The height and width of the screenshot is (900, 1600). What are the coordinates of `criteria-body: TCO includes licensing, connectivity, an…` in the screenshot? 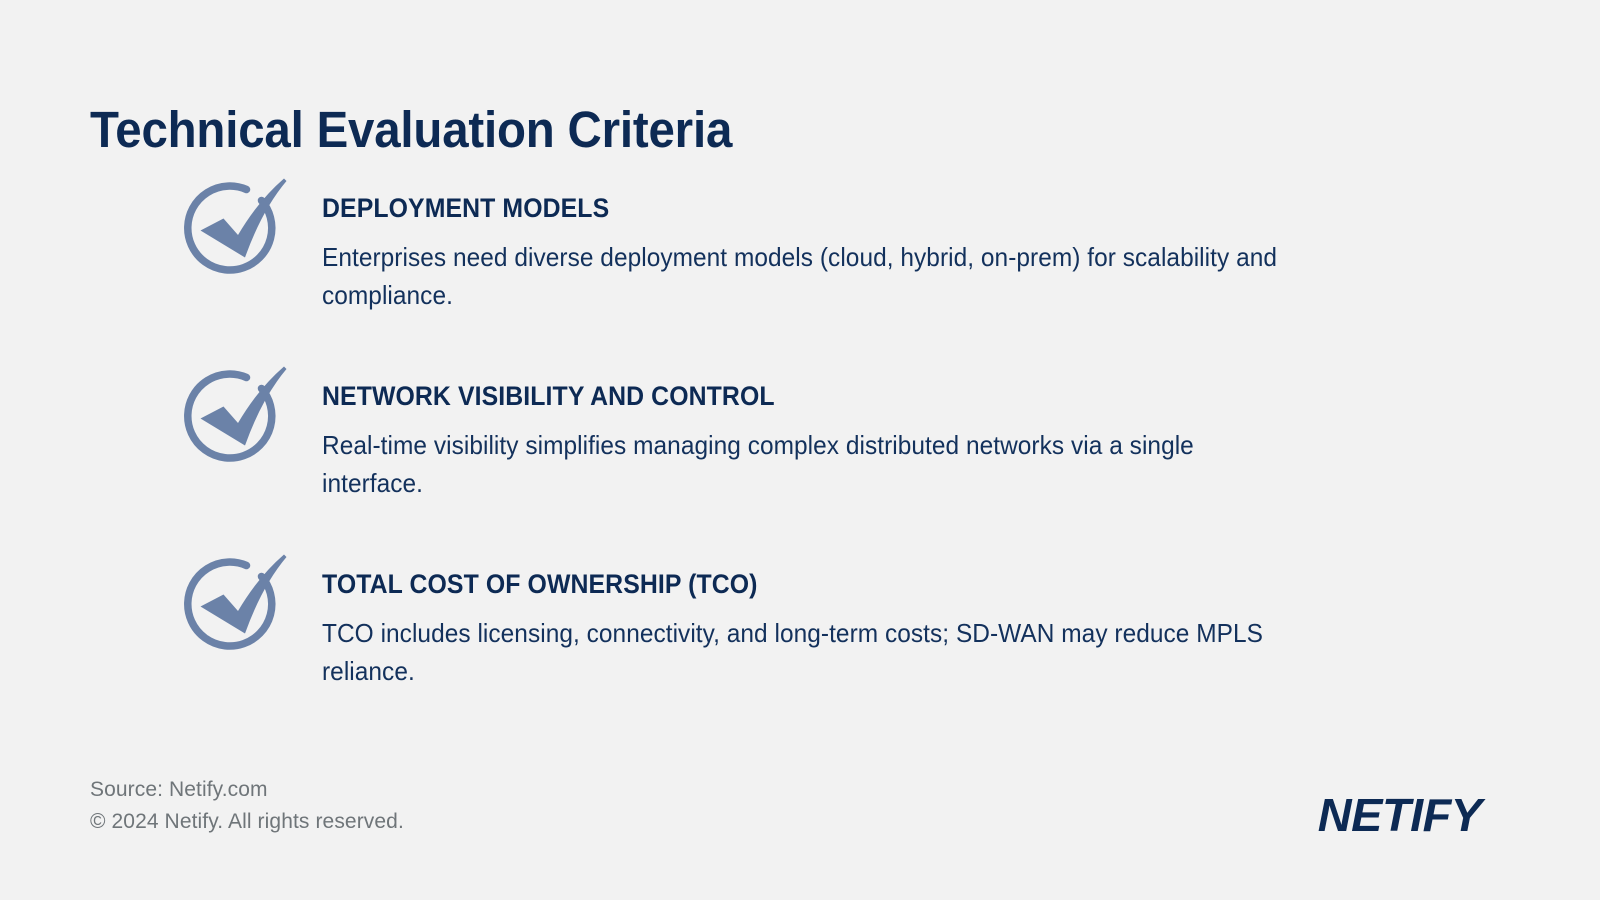 It's located at (793, 652).